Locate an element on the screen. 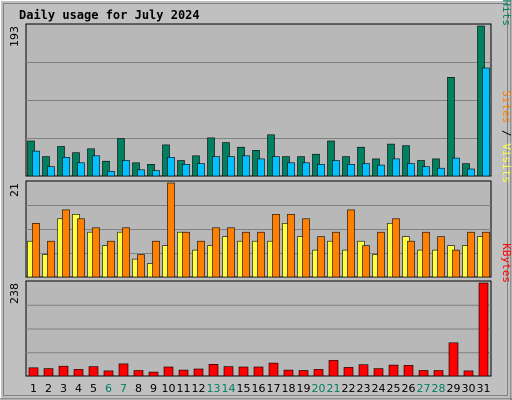 The height and width of the screenshot is (400, 512). x-tick-label: 30 is located at coordinates (469, 388).